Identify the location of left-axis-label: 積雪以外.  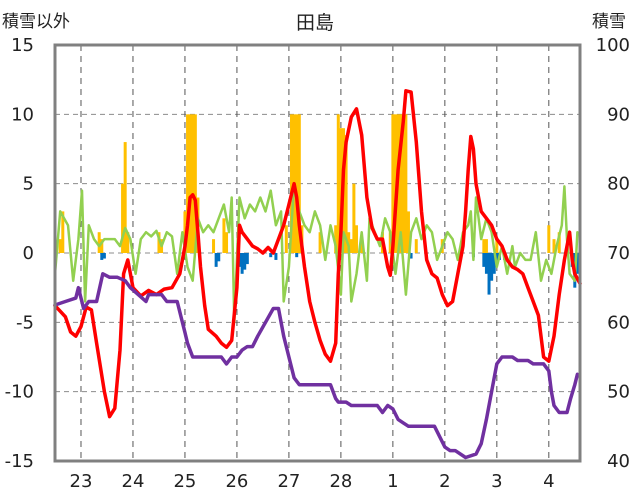
(36, 22).